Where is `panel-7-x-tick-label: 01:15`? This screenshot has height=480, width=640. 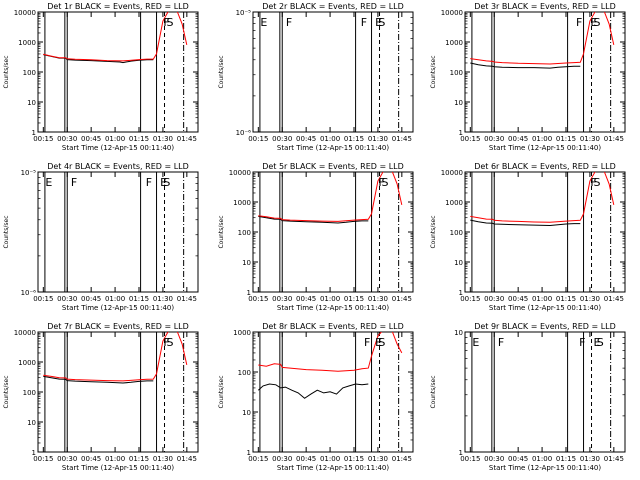 panel-7-x-tick-label: 01:15 is located at coordinates (139, 459).